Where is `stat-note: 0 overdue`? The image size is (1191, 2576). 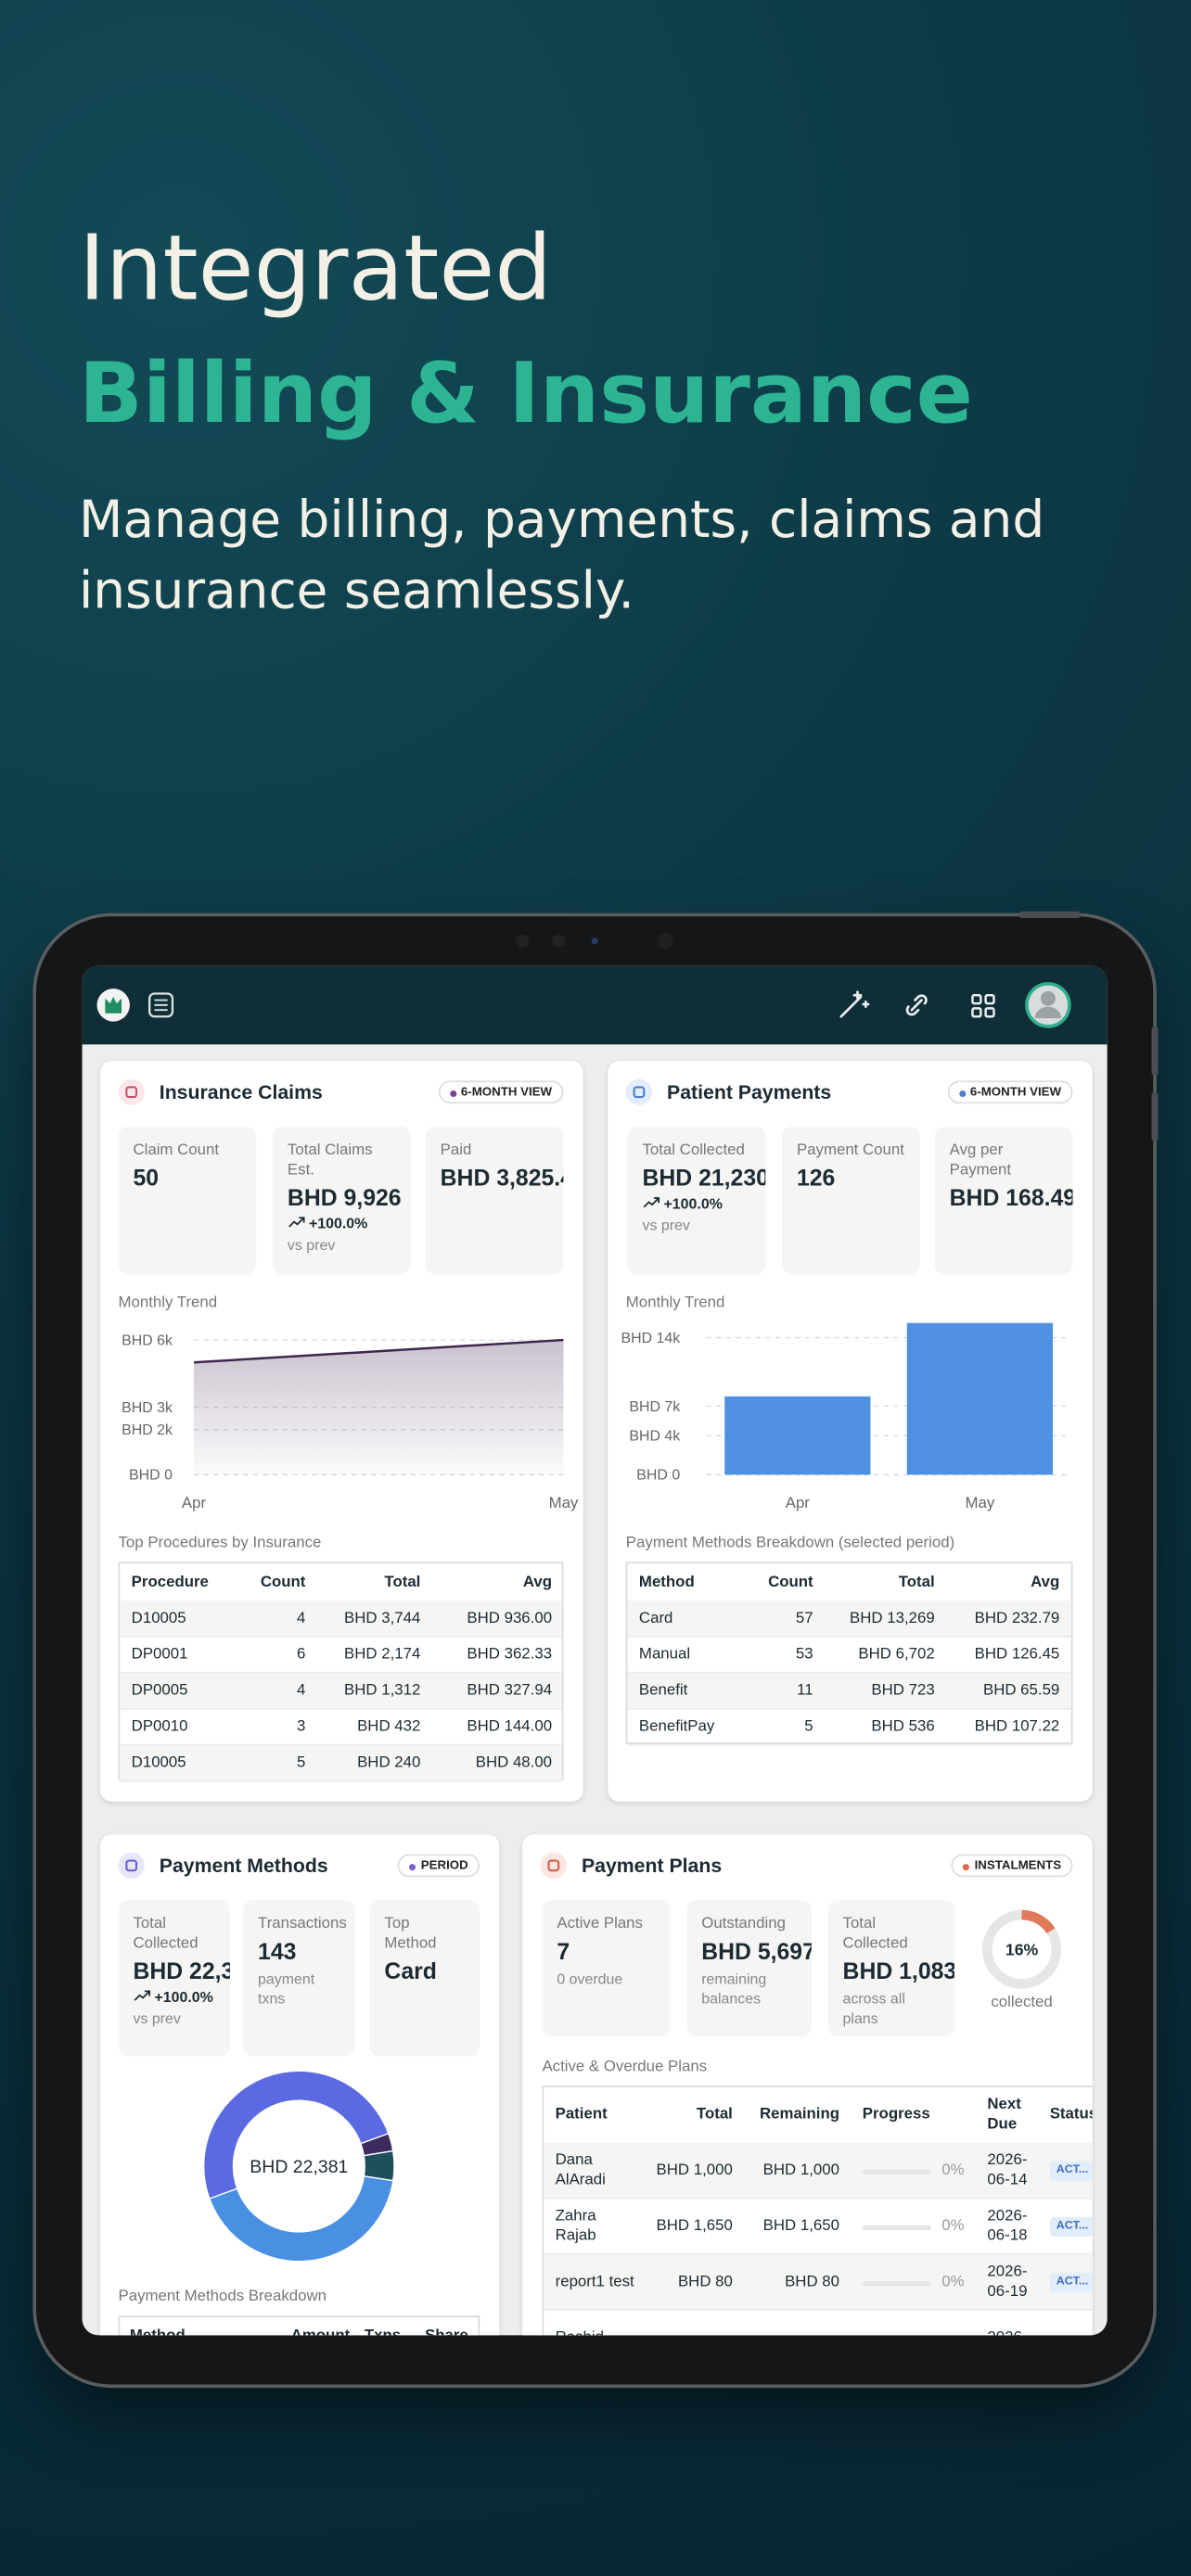
stat-note: 0 overdue is located at coordinates (590, 1979).